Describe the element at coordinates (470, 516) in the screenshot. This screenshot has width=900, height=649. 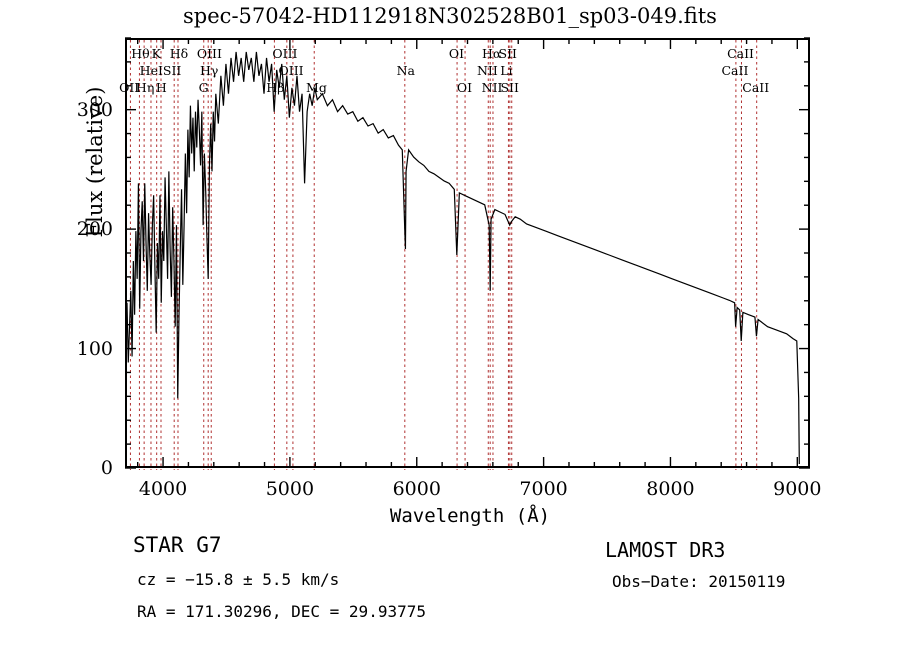
I see `x-axis-title: Wavelength (Å)` at that location.